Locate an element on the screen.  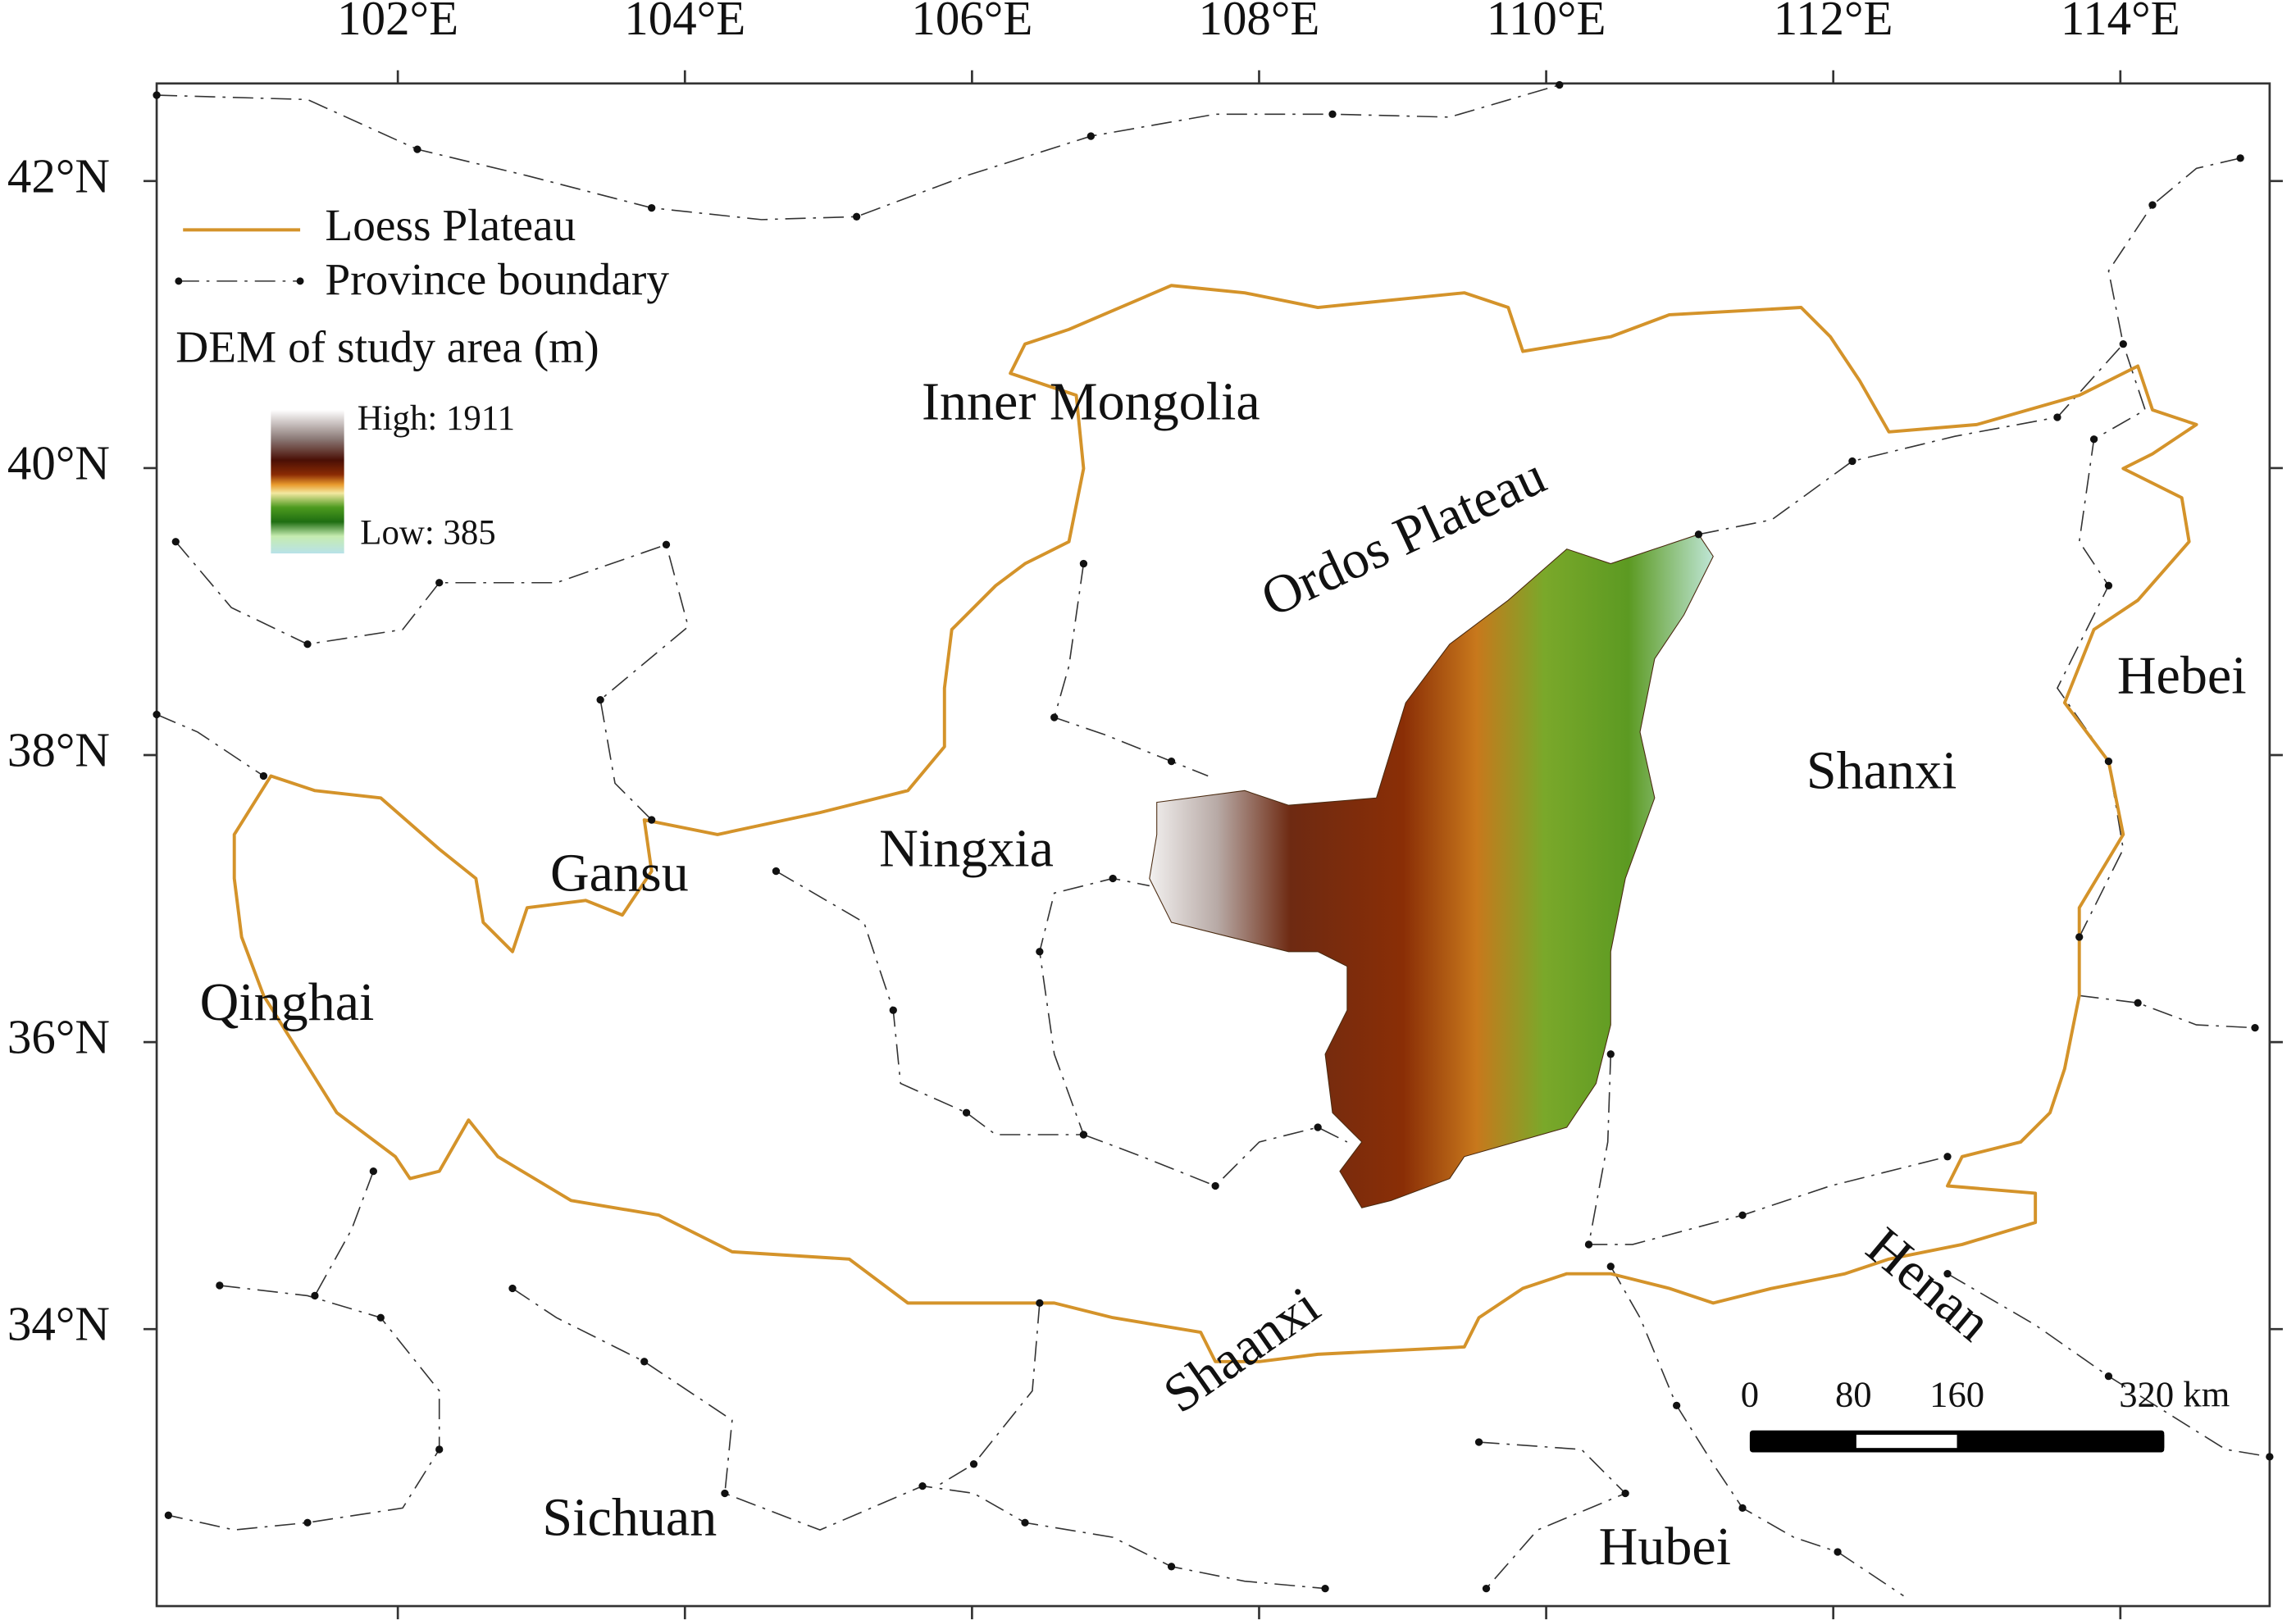
scale-bar-label: 0 is located at coordinates (1750, 1394).